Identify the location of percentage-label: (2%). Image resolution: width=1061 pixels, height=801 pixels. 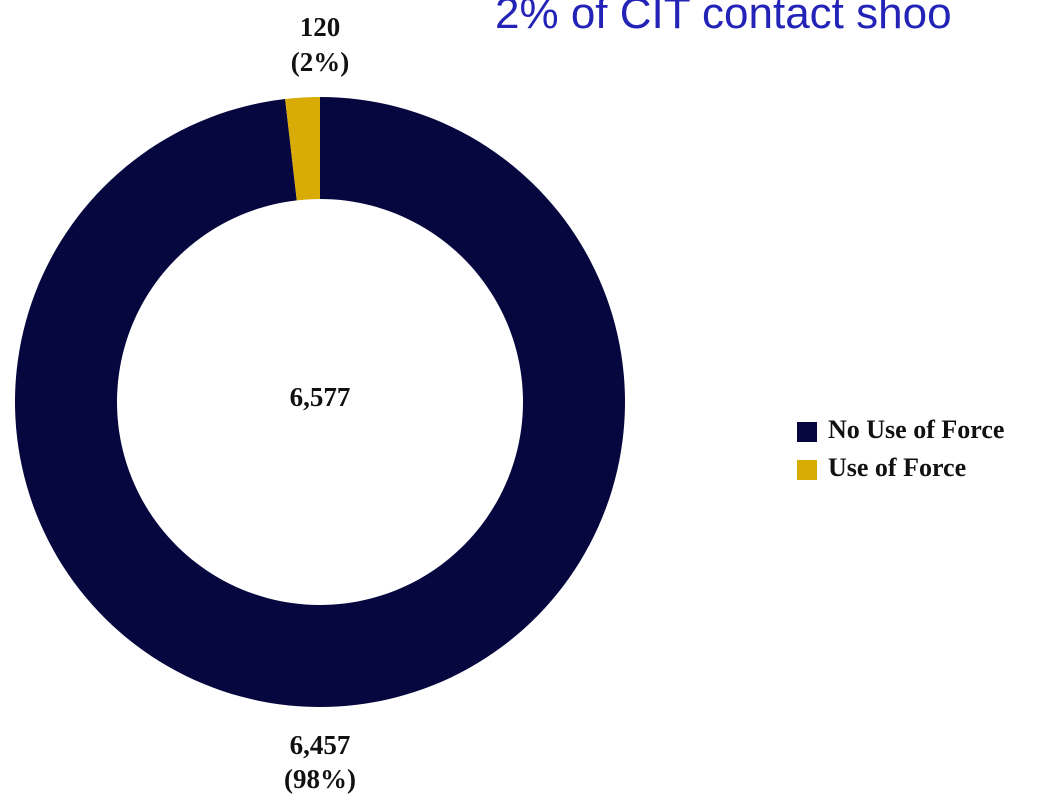
(320, 62).